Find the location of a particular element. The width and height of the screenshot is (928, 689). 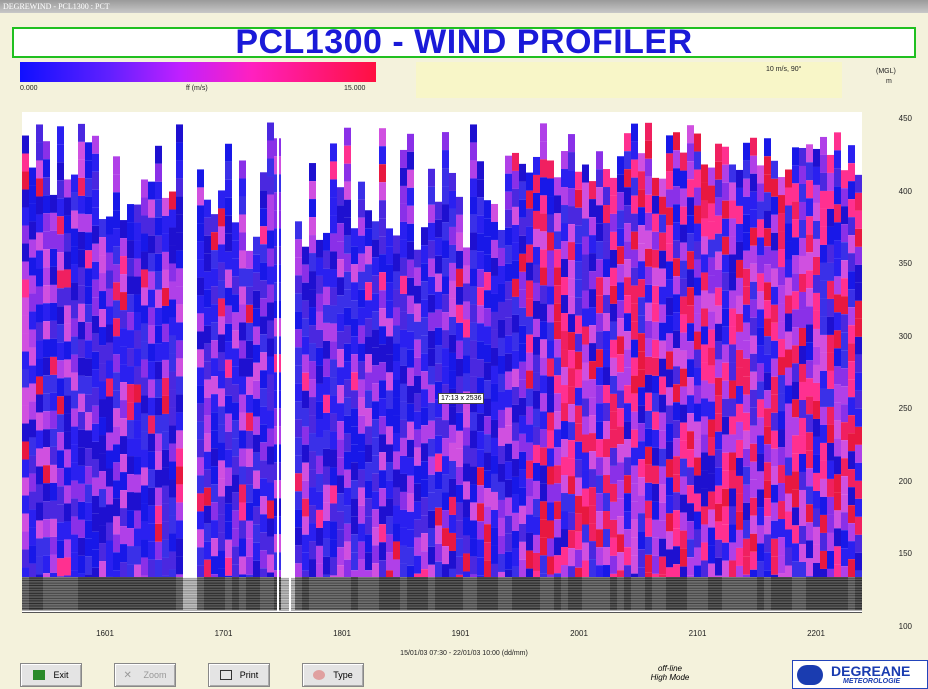

exit-button: Exit is located at coordinates (51, 675).